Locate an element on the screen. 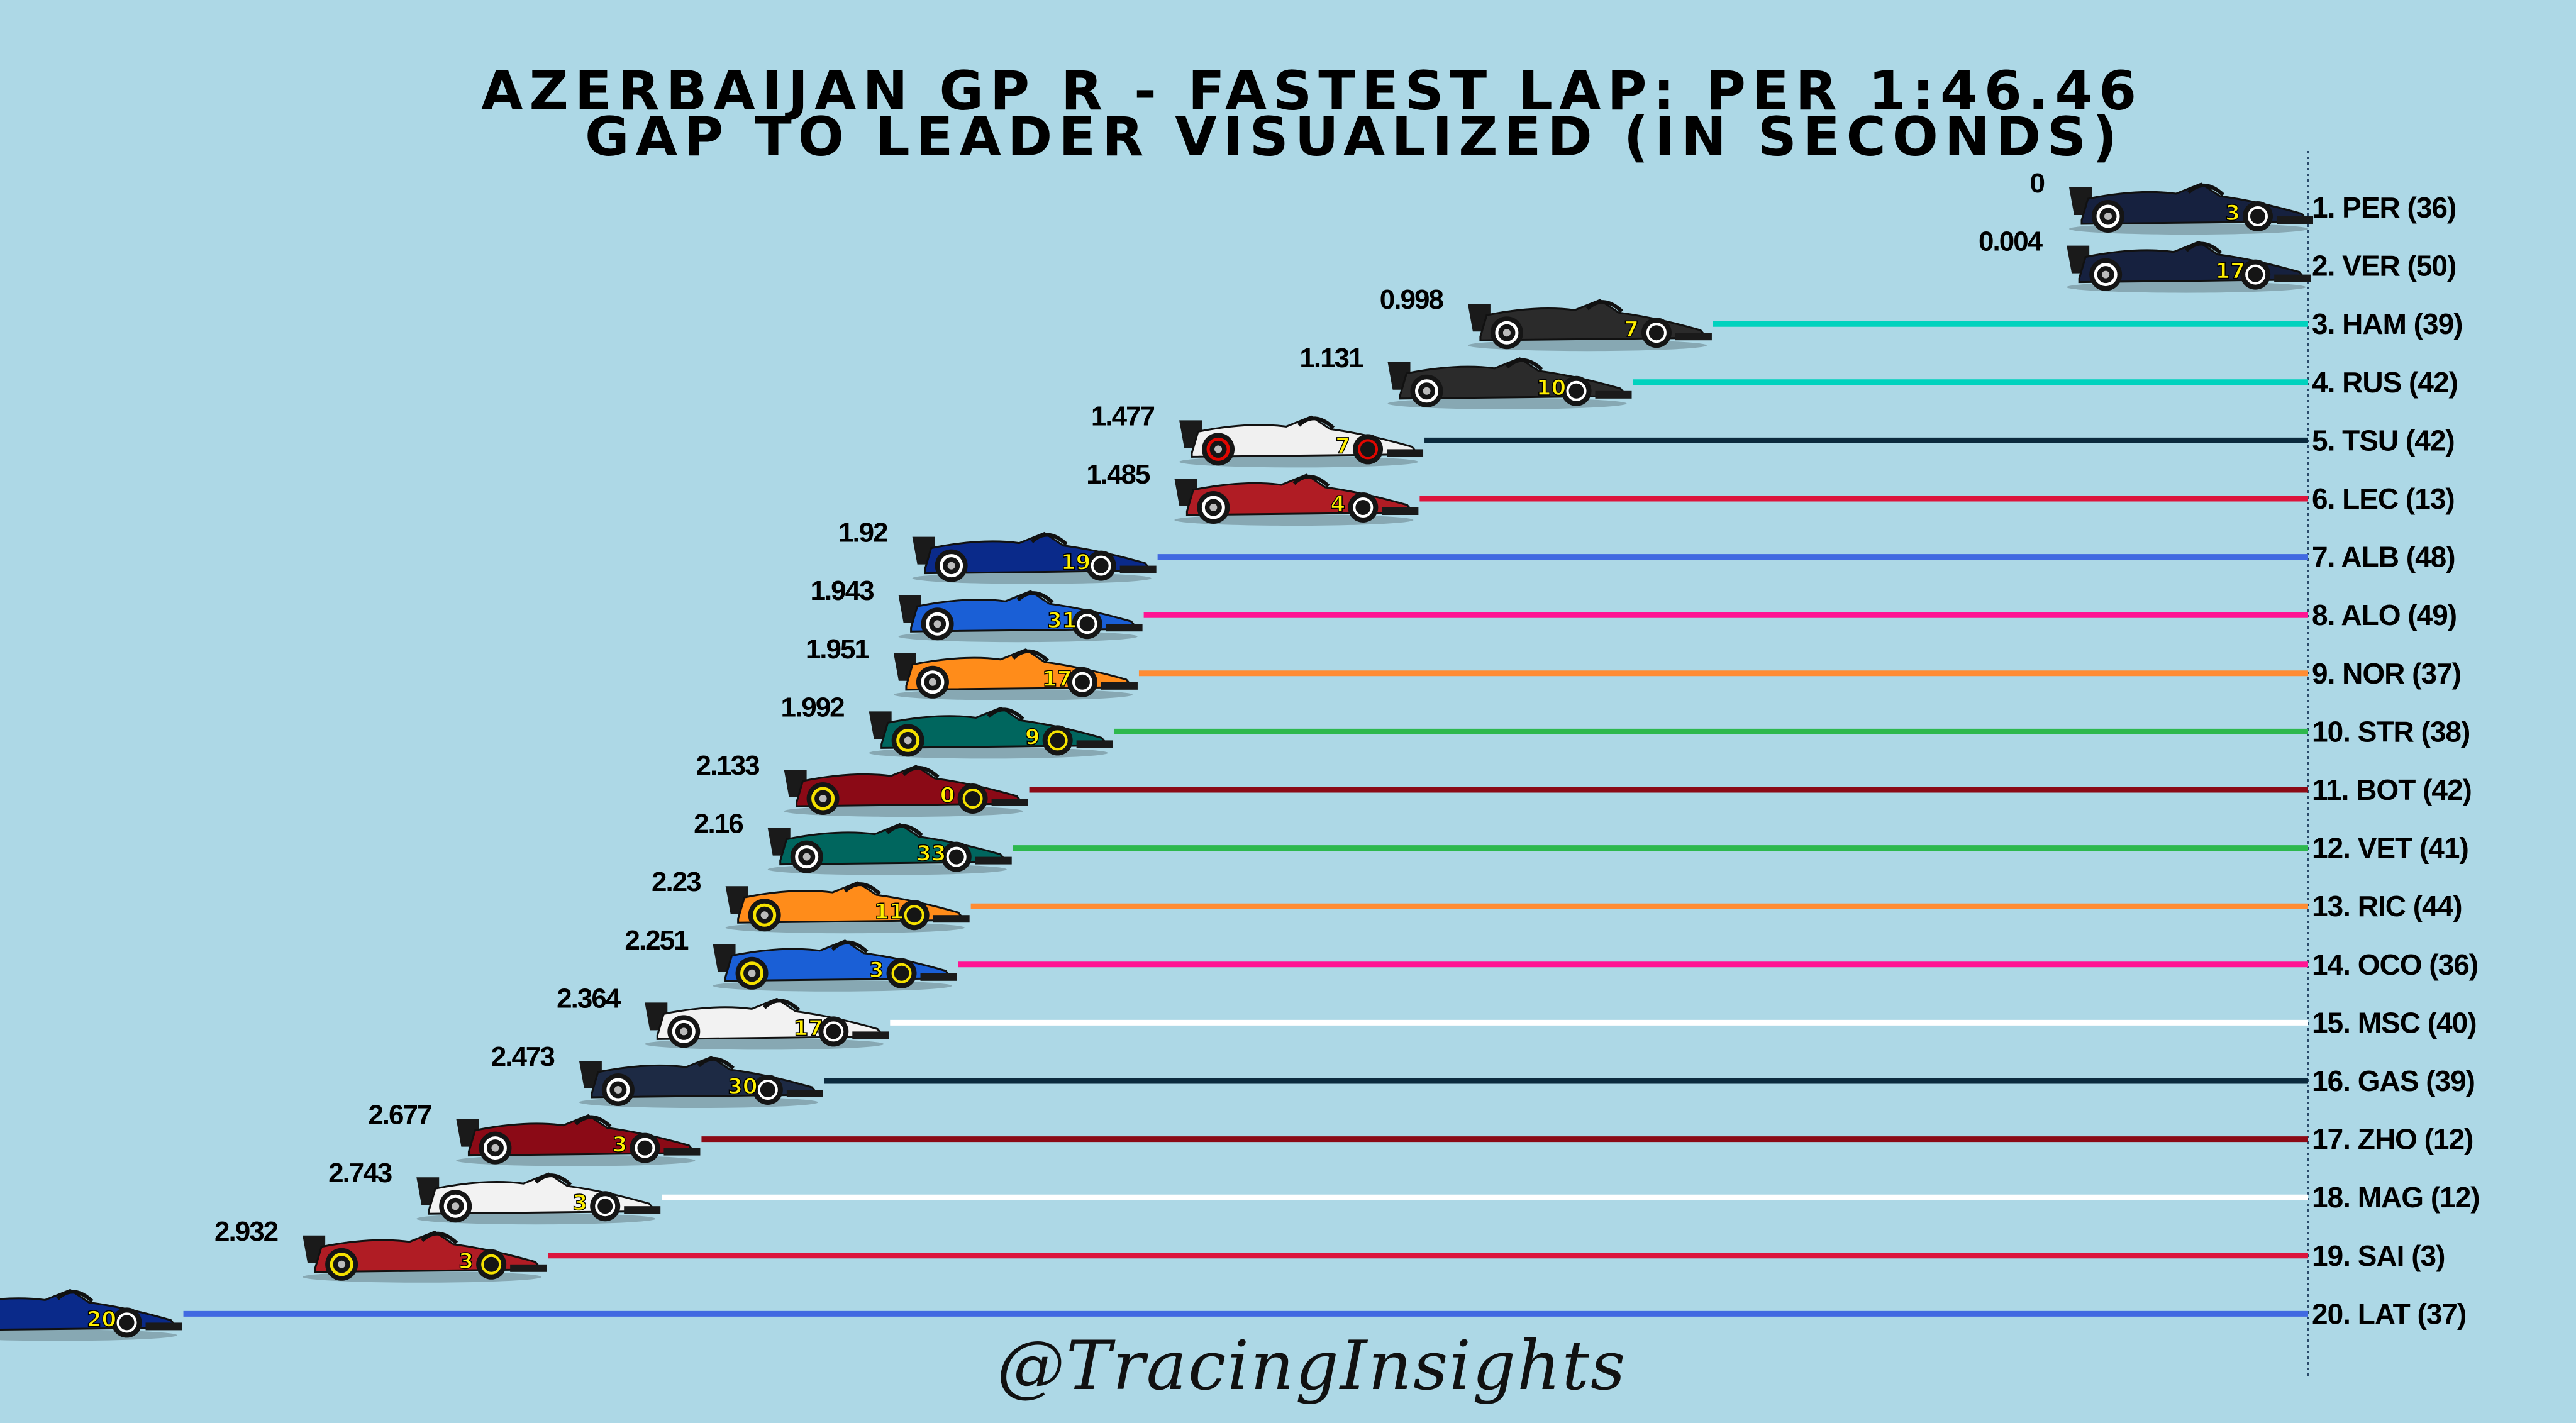 Image resolution: width=2576 pixels, height=1423 pixels. gap-value-label: 2.743 is located at coordinates (360, 1173).